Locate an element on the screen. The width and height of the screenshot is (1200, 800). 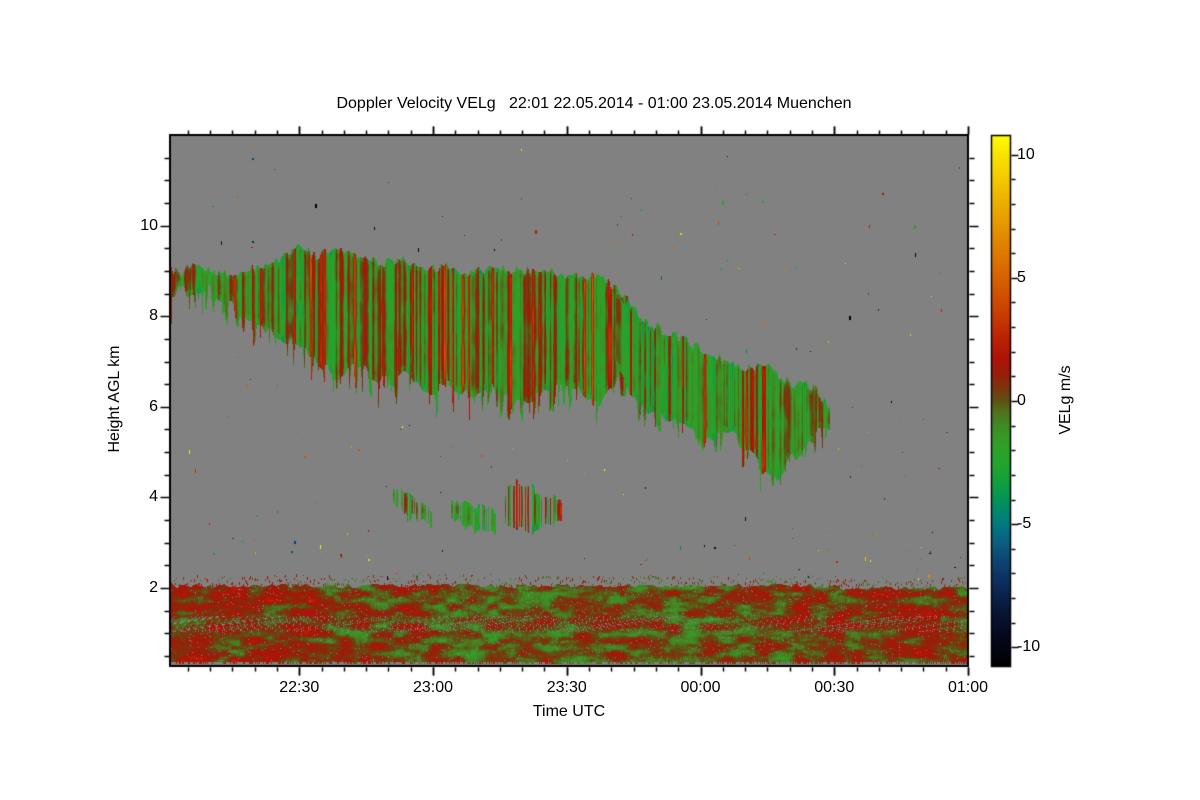
x-tick-label: 00:30 is located at coordinates (834, 687).